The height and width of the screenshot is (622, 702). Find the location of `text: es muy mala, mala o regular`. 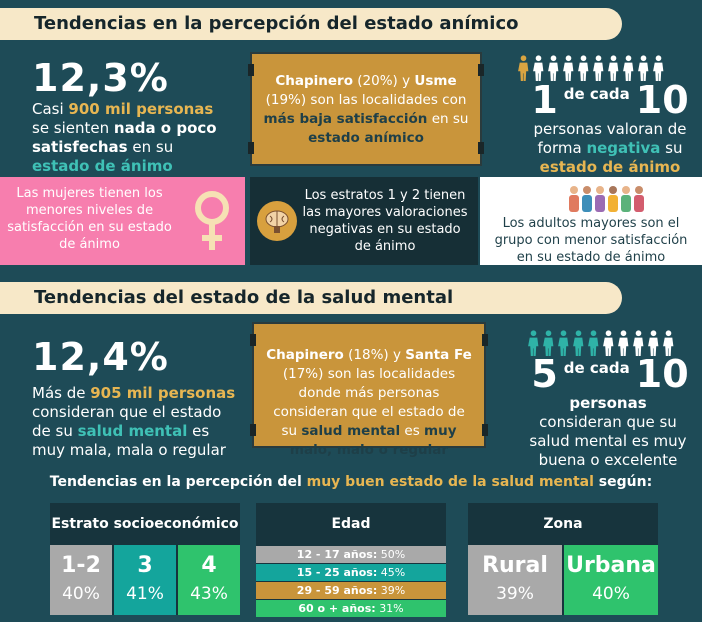

text: es muy mala, mala o regular is located at coordinates (129, 440).